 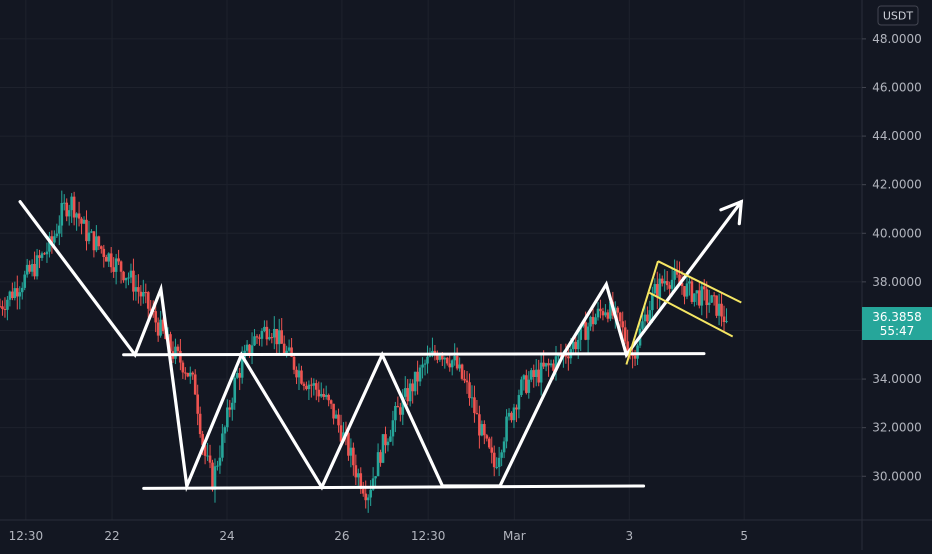 I want to click on support-line, so click(x=394, y=487).